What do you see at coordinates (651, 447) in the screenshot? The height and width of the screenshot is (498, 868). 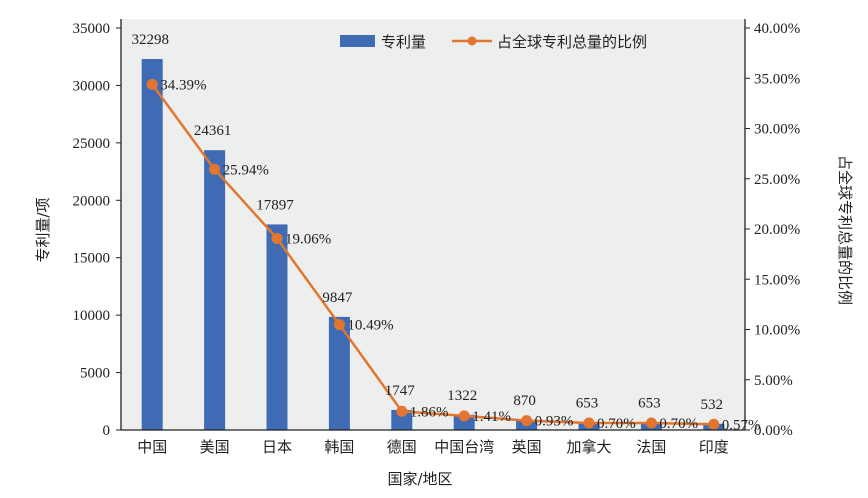 I see `x-tick-label: 法国` at bounding box center [651, 447].